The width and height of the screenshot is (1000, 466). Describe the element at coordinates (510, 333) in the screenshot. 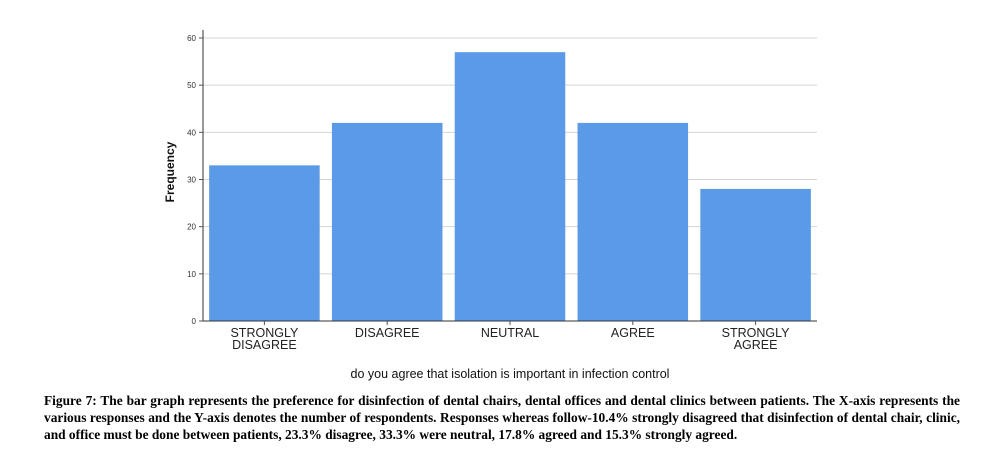

I see `x-category-label: NEUTRAL` at that location.